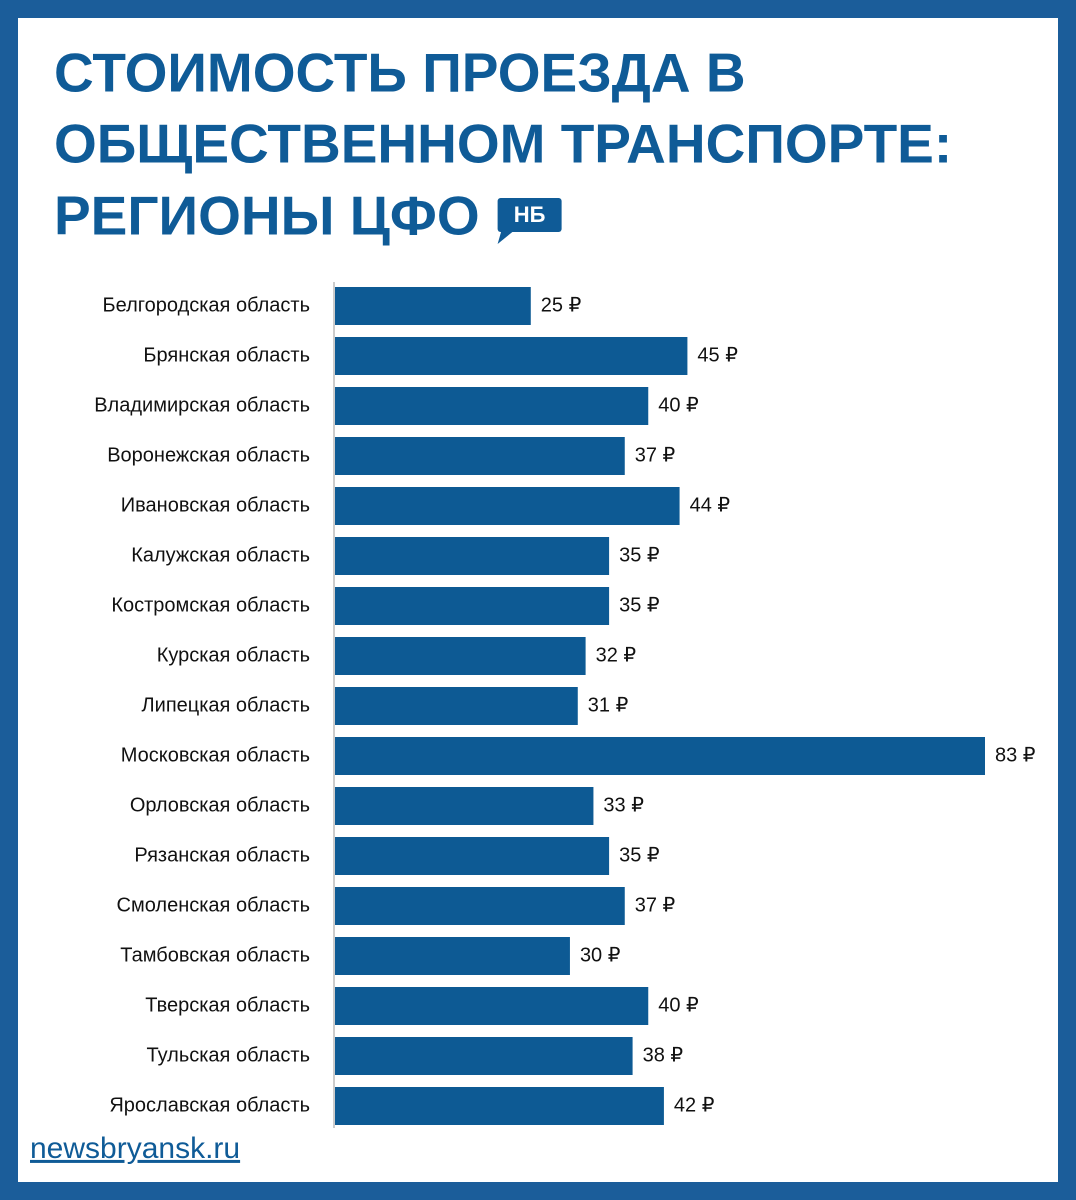 The image size is (1076, 1200). I want to click on value-label: 45 ₽, so click(717, 355).